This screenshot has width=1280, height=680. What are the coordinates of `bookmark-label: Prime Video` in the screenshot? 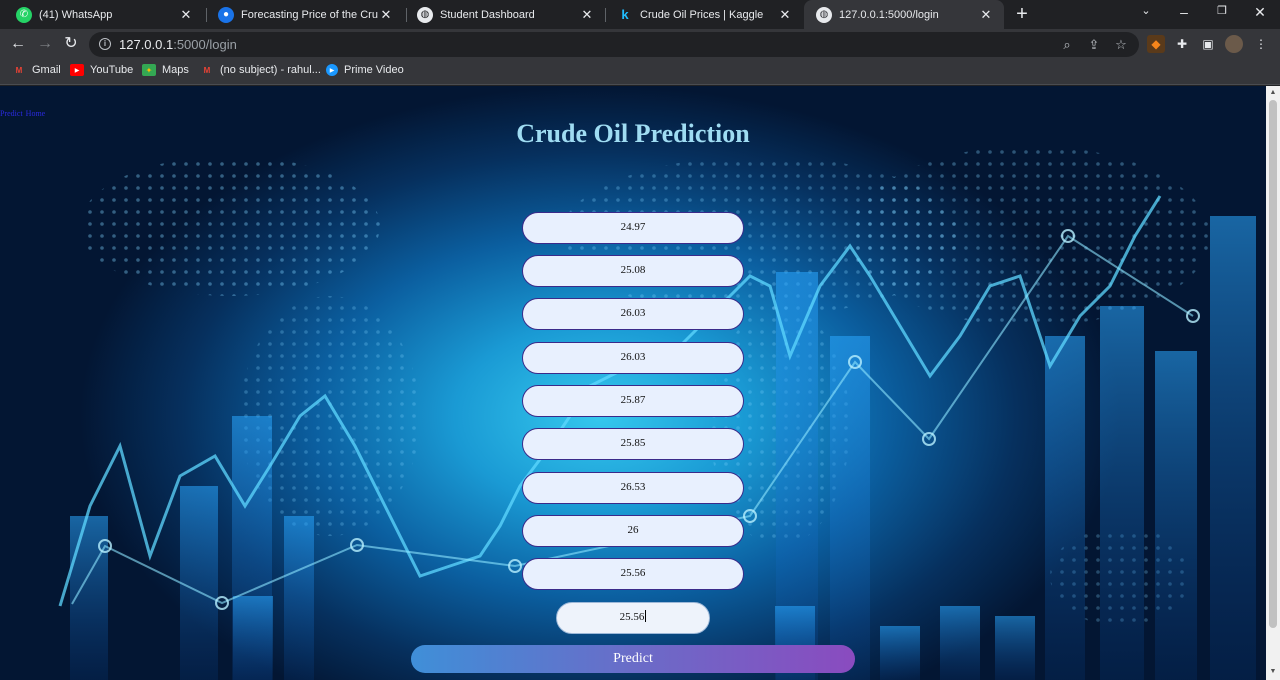 It's located at (374, 70).